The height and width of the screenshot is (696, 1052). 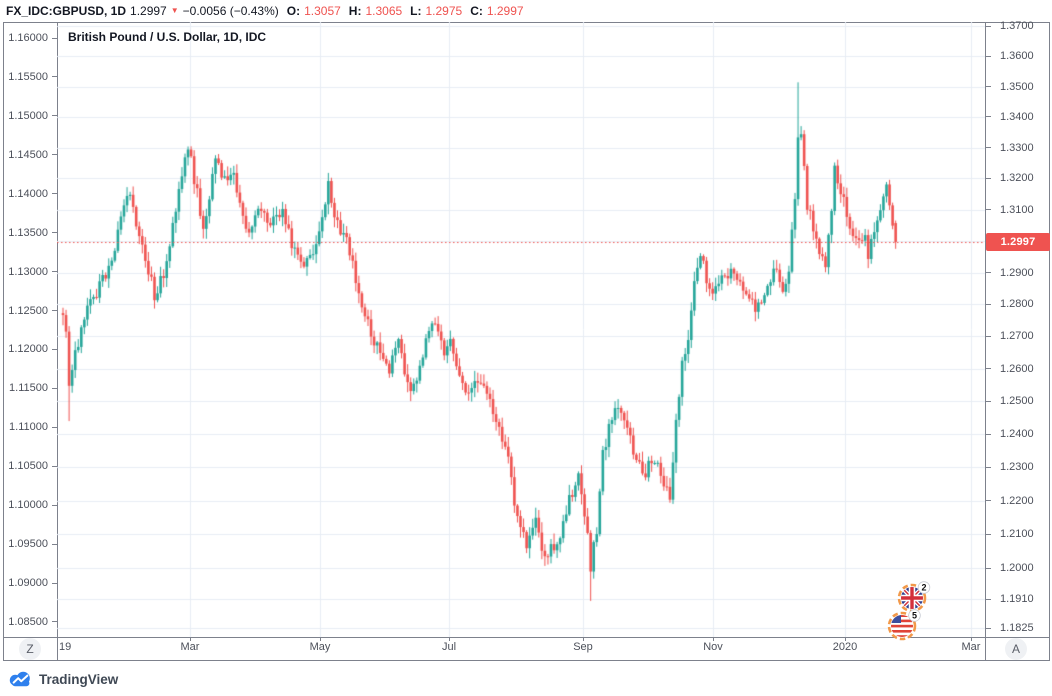 I want to click on right-price-axis-label: 1.2500, so click(x=1018, y=401).